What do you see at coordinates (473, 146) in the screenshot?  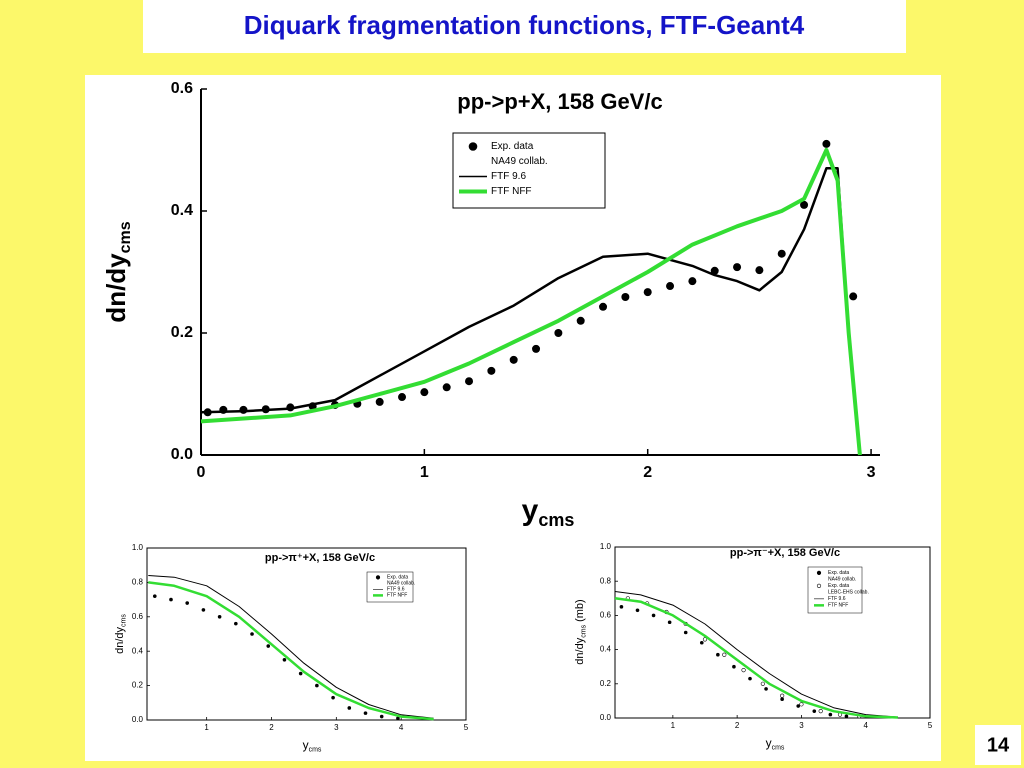 I see `legend-marker` at bounding box center [473, 146].